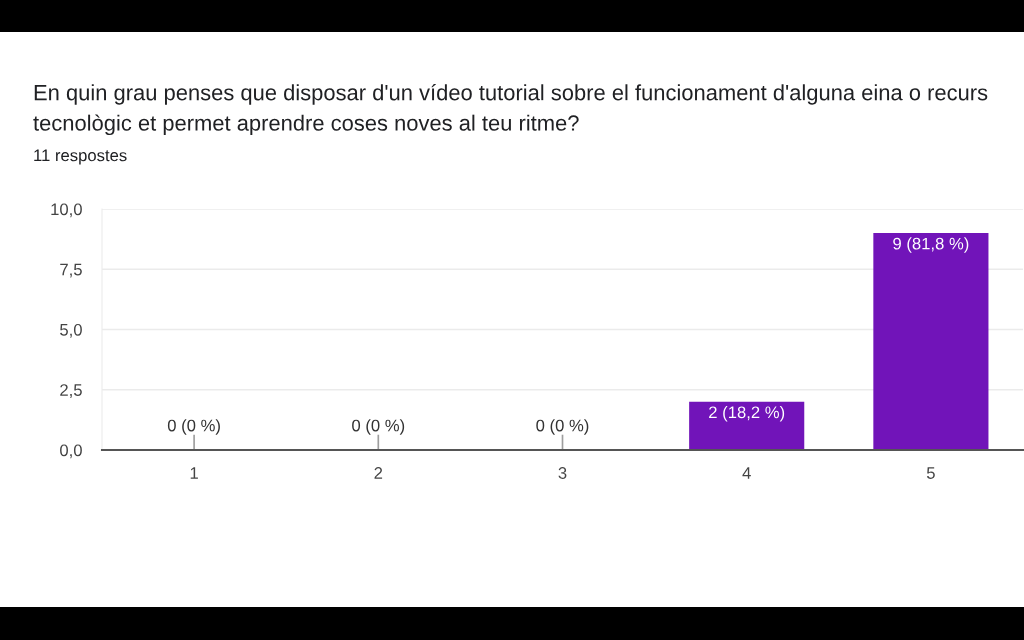 This screenshot has height=640, width=1024. Describe the element at coordinates (747, 413) in the screenshot. I see `data-label: 2 (18,2 %)` at that location.